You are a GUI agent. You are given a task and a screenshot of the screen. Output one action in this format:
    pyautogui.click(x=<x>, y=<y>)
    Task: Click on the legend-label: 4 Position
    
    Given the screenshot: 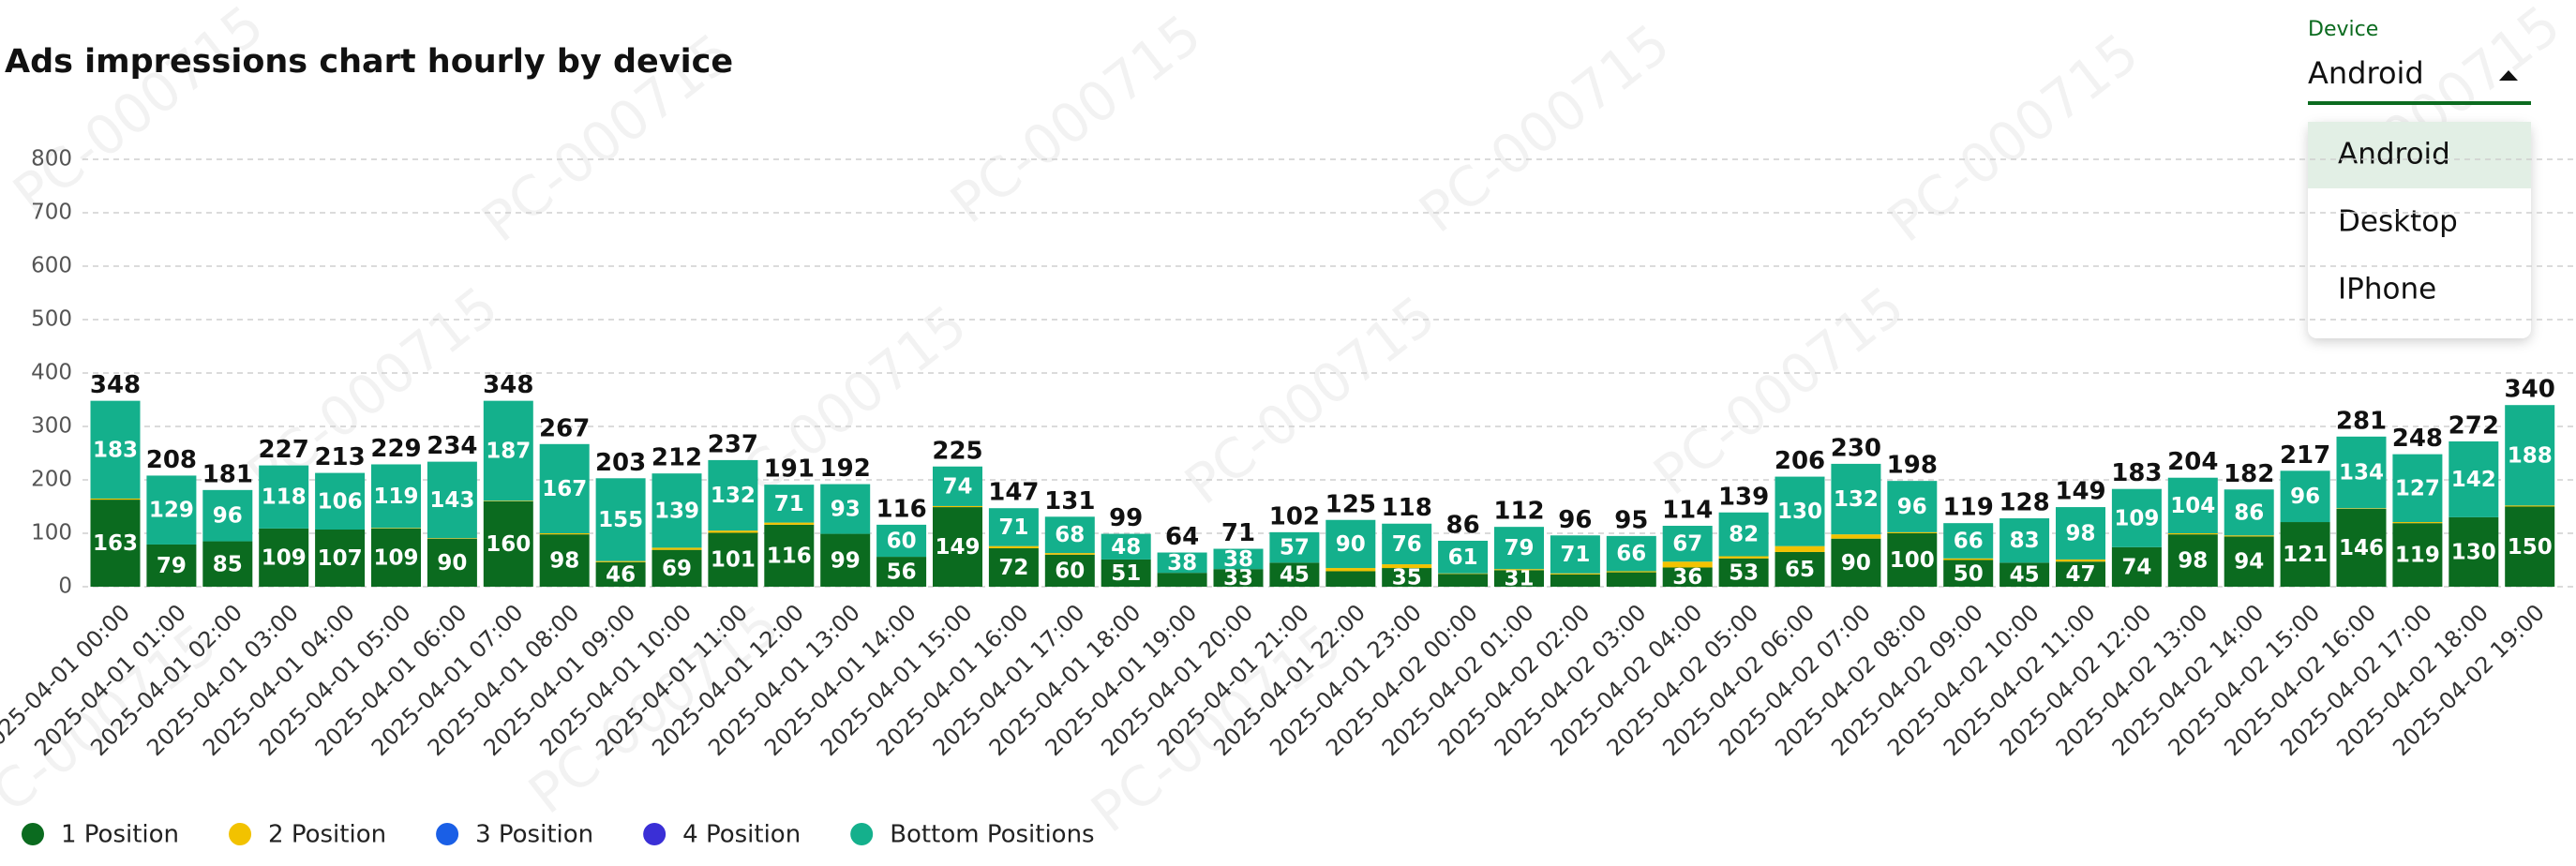 What is the action you would take?
    pyautogui.click(x=742, y=835)
    